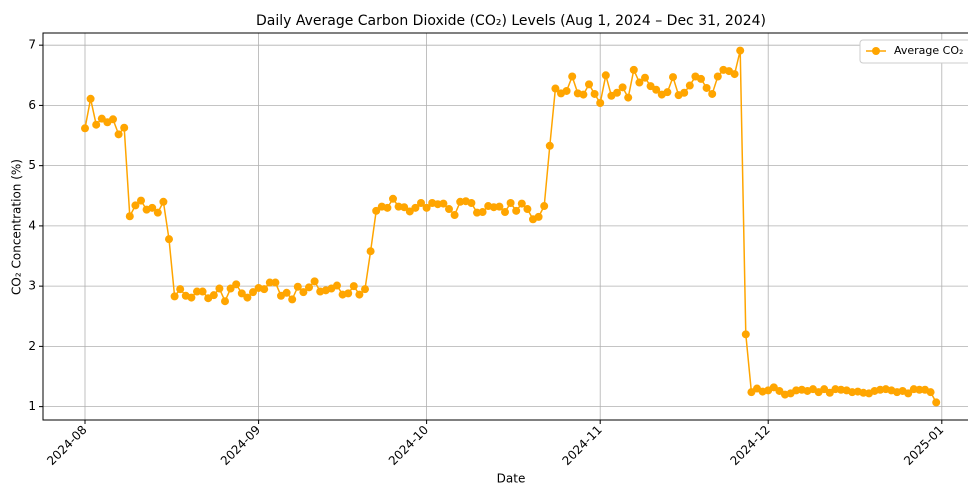 Image resolution: width=968 pixels, height=484 pixels. I want to click on y-tick-label: 1, so click(32, 406).